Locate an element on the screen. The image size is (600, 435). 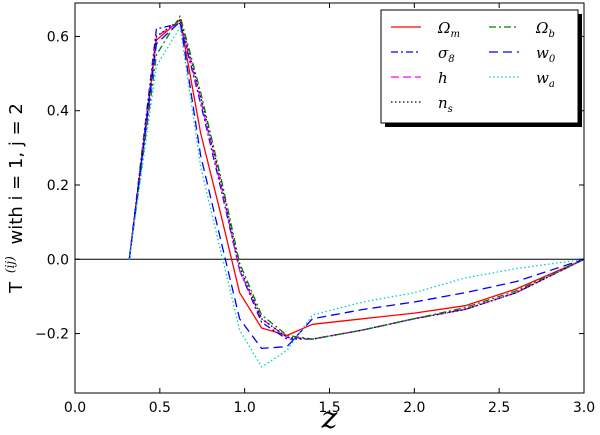
legend-box is located at coordinates (479, 66).